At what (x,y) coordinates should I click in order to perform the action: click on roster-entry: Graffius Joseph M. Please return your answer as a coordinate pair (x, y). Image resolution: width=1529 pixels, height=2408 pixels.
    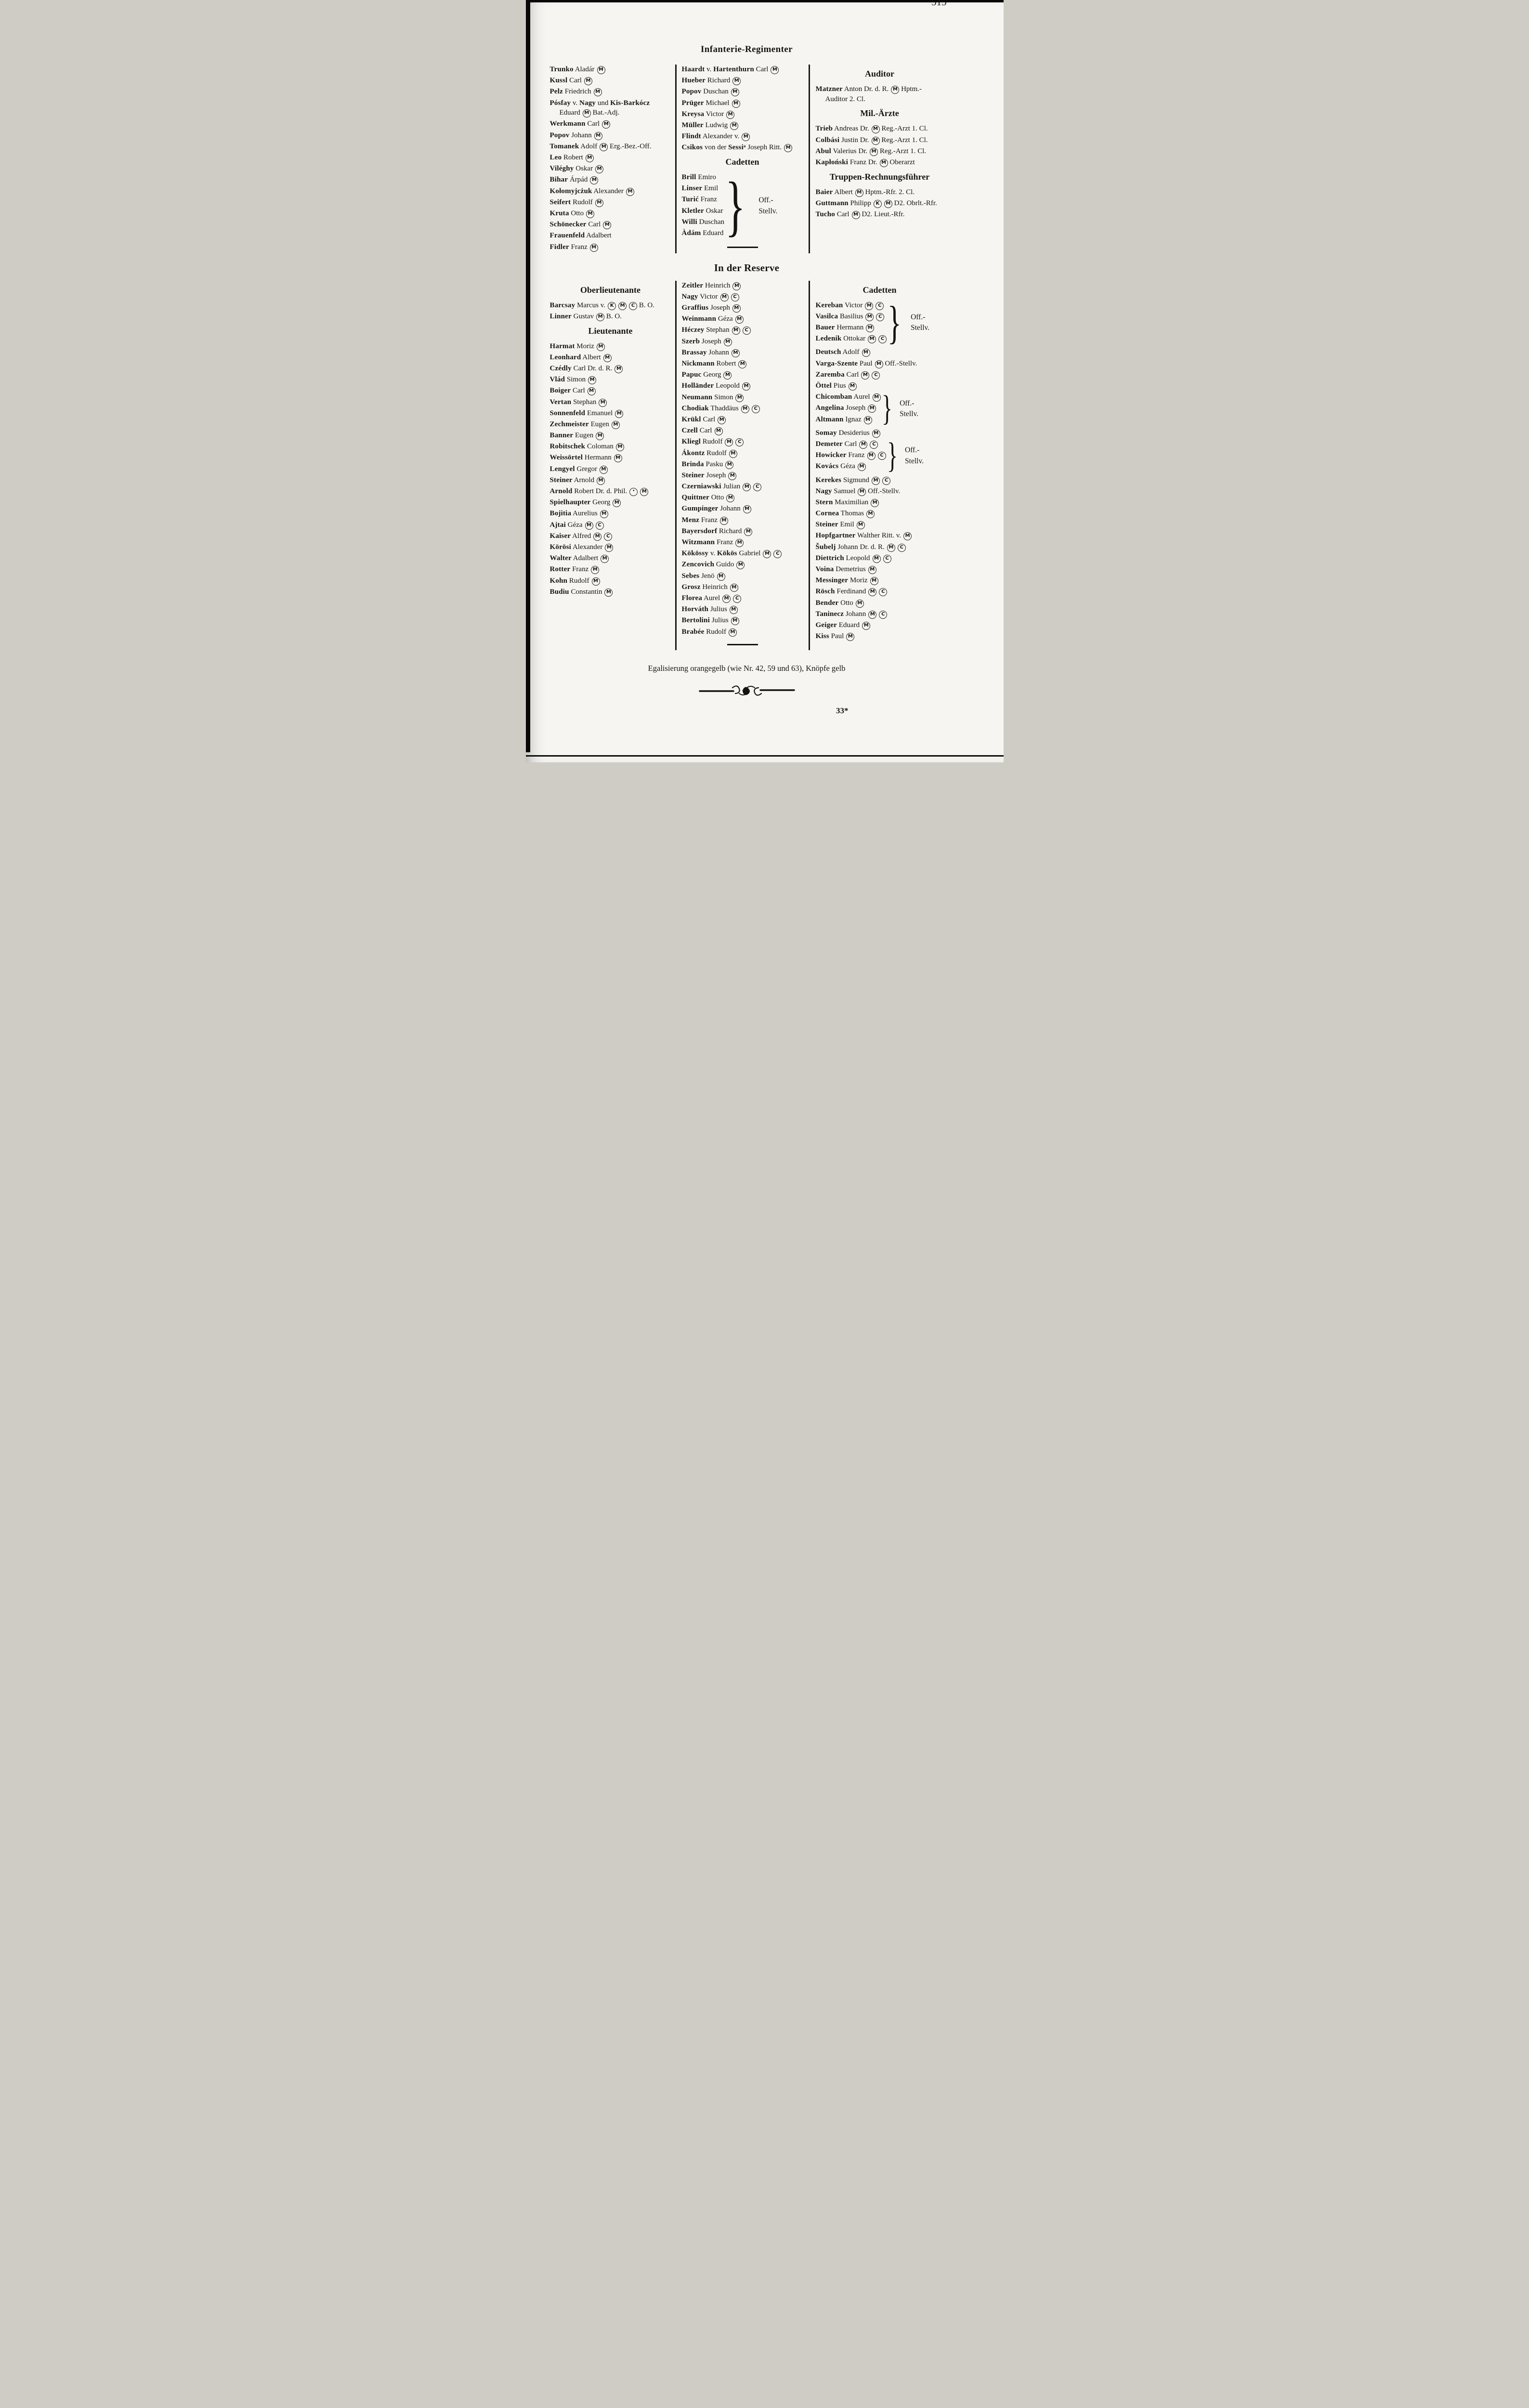
    Looking at the image, I should click on (742, 308).